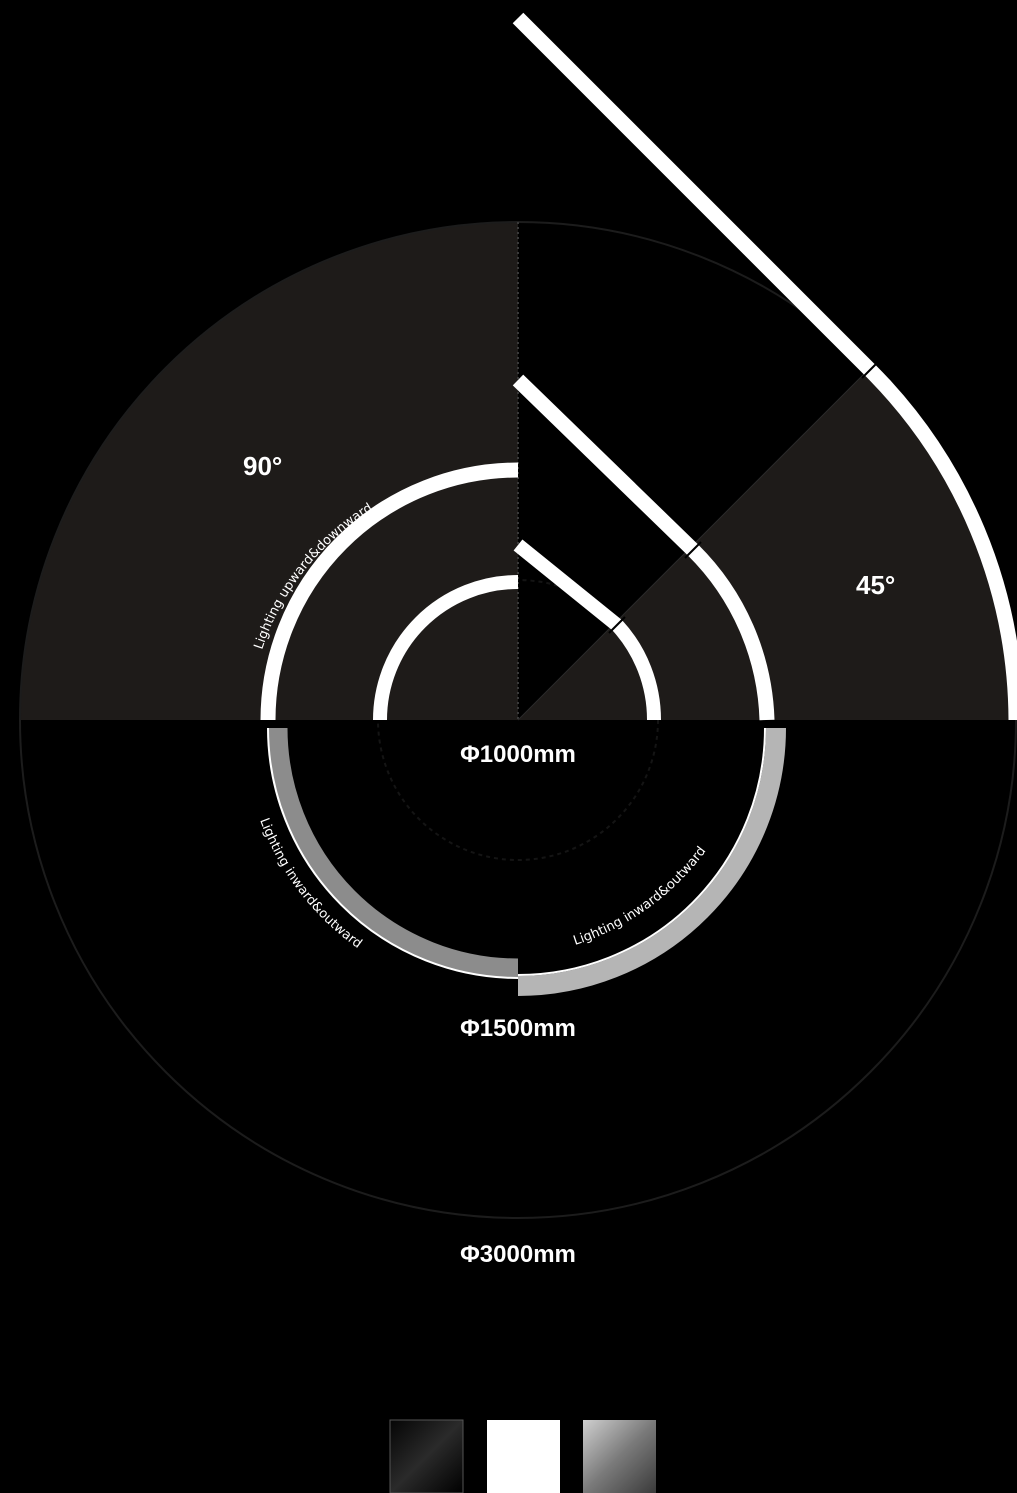 The image size is (1017, 1493). I want to click on sector-45-degree, so click(767, 544).